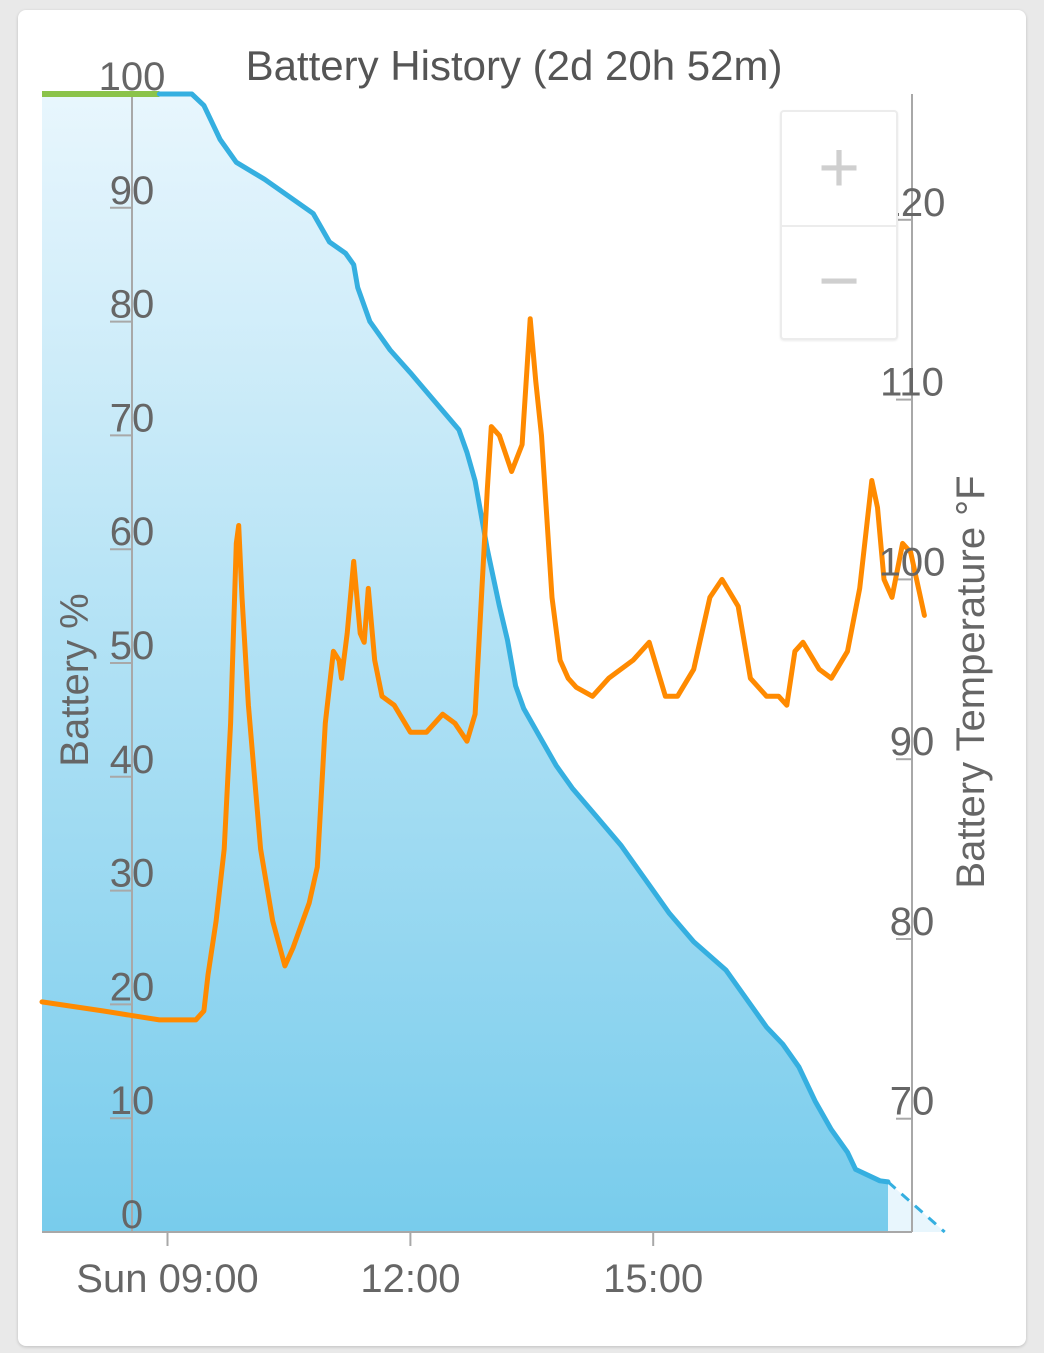 The width and height of the screenshot is (1044, 1353). What do you see at coordinates (75, 679) in the screenshot?
I see `left-axis-title: Battery %` at bounding box center [75, 679].